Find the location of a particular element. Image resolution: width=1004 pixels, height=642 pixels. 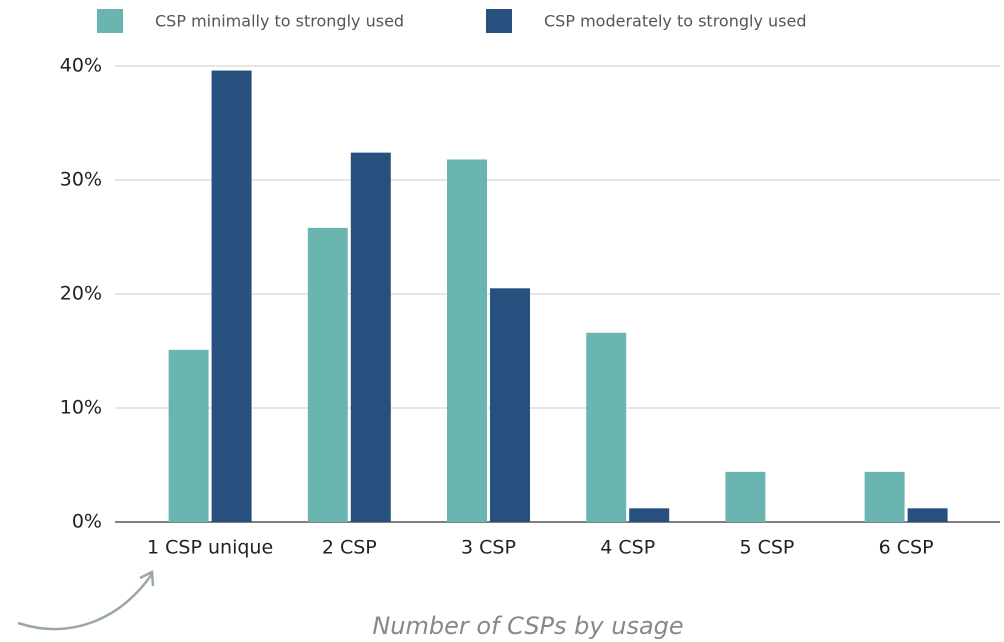

x-tick-label: 5 CSP is located at coordinates (766, 548).